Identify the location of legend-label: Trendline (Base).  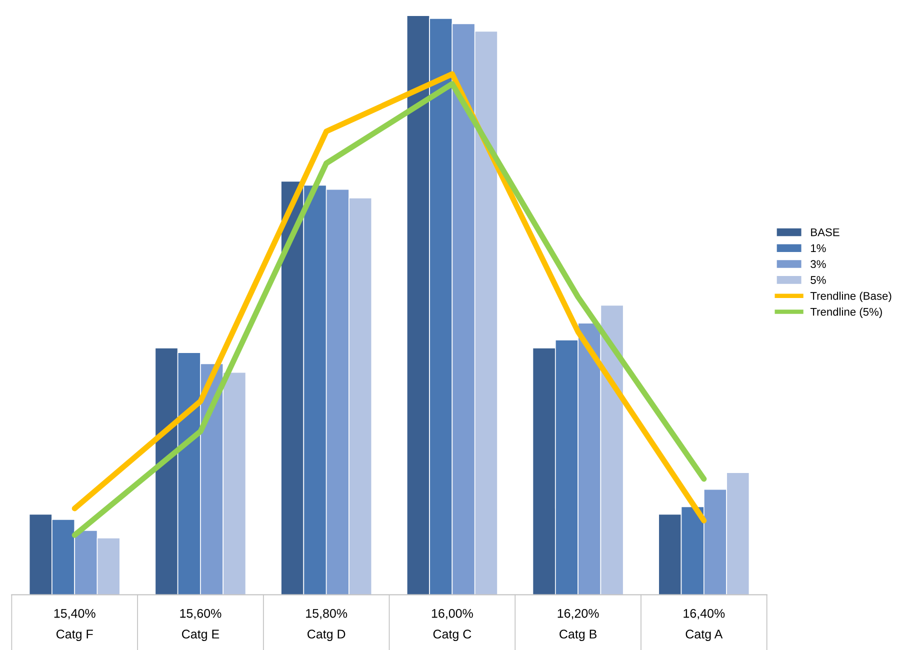
(851, 297).